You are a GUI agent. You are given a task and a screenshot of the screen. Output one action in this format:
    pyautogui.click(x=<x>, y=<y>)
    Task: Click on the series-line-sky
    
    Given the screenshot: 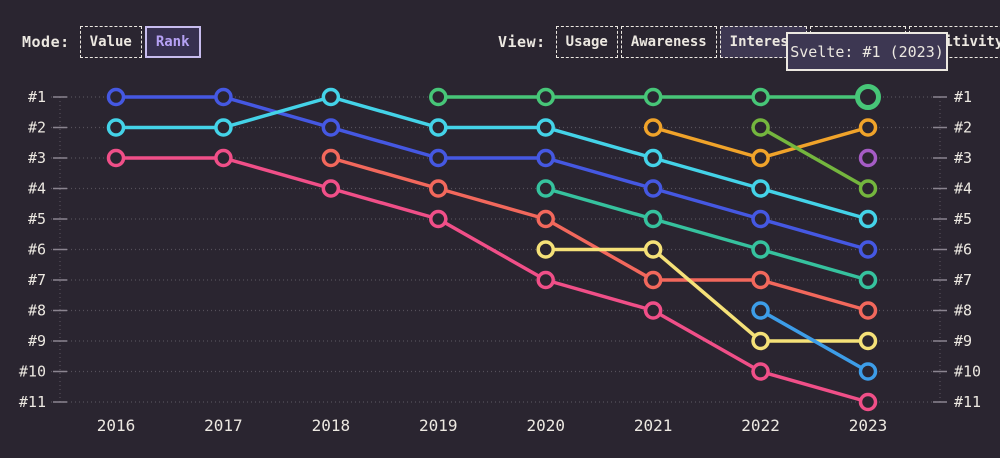 What is the action you would take?
    pyautogui.click(x=814, y=341)
    